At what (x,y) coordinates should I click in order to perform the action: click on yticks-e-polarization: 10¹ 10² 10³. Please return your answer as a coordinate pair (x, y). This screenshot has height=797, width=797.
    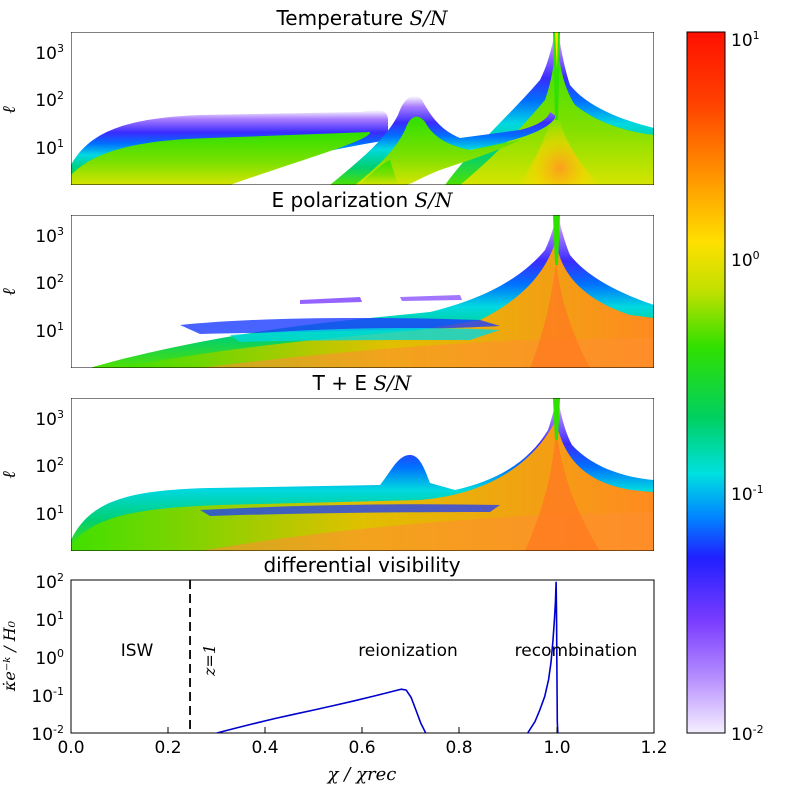
    Looking at the image, I should click on (49, 283).